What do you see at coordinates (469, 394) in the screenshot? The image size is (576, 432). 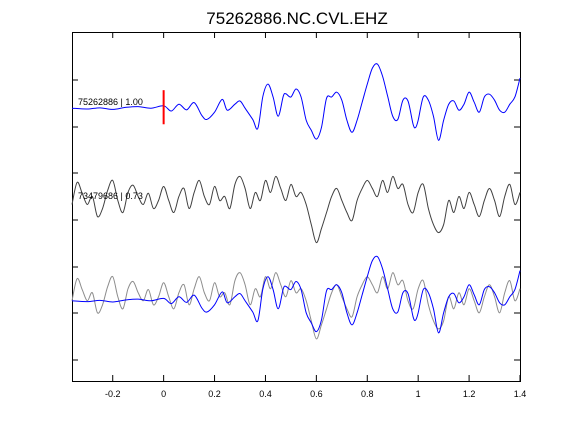 I see `x-tick-label: 1.2` at bounding box center [469, 394].